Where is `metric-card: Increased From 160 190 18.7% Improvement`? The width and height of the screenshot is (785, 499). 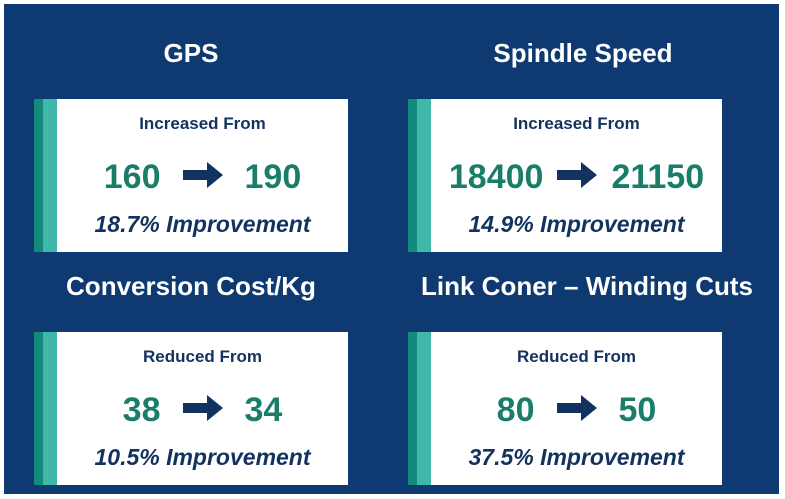 metric-card: Increased From 160 190 18.7% Improvement is located at coordinates (191, 175).